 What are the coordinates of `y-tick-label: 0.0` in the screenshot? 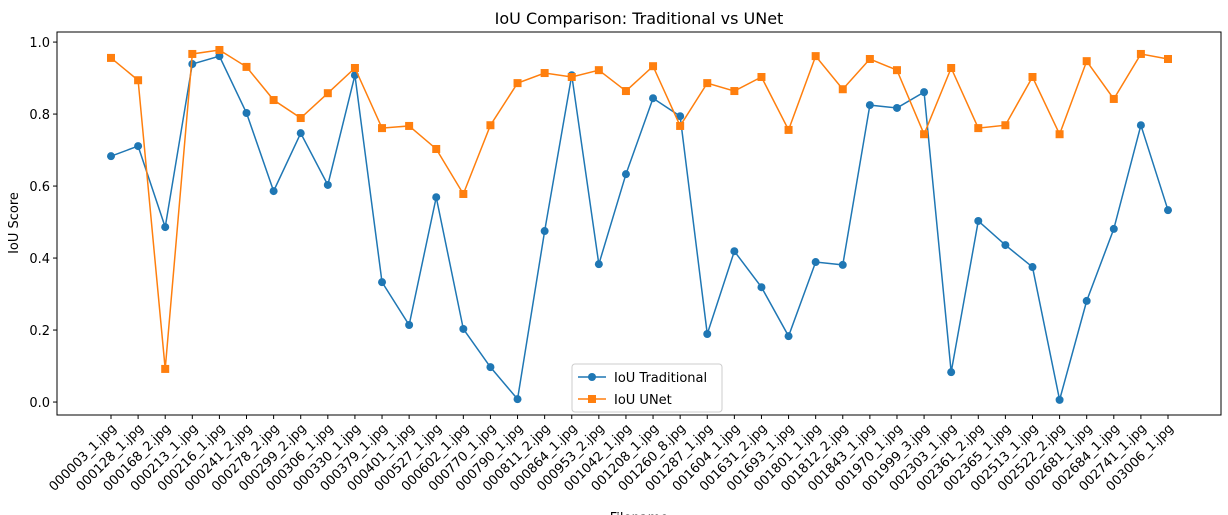 It's located at (39, 403).